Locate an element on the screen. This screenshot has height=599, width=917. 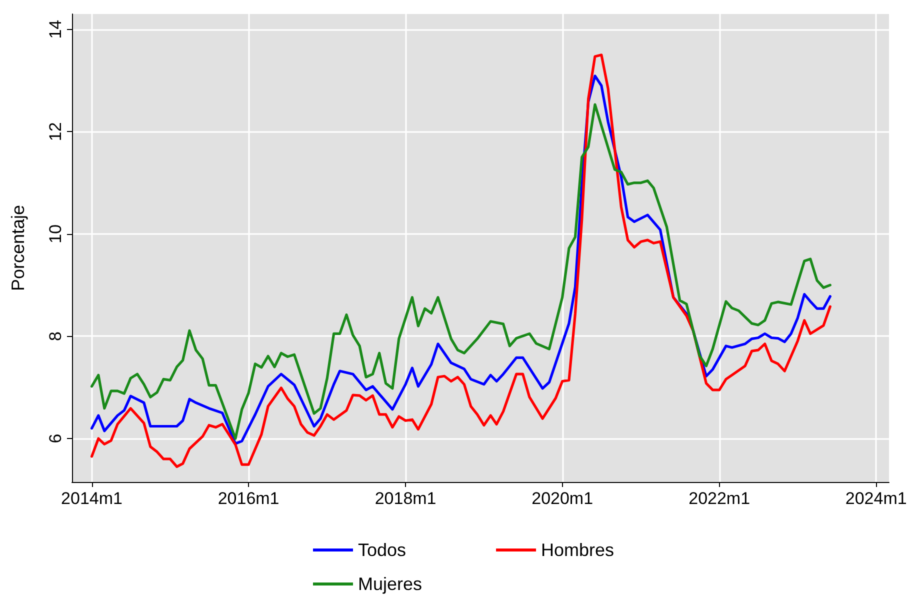
x-tick-label: 2018m1 is located at coordinates (405, 498).